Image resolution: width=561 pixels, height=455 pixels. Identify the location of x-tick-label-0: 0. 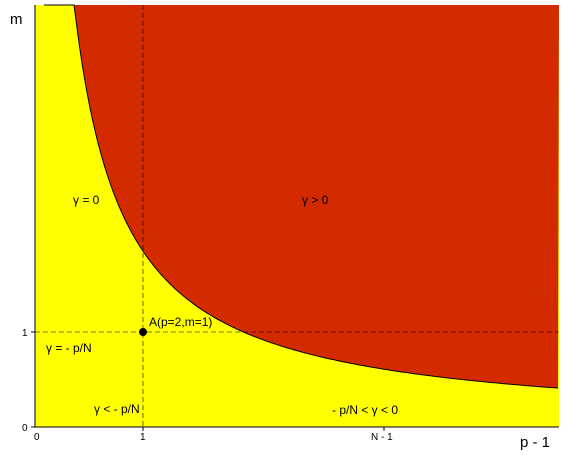
(37, 437).